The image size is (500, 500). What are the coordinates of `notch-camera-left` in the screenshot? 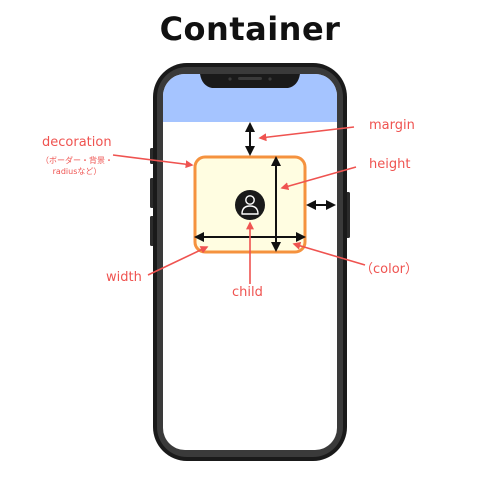 It's located at (230, 79).